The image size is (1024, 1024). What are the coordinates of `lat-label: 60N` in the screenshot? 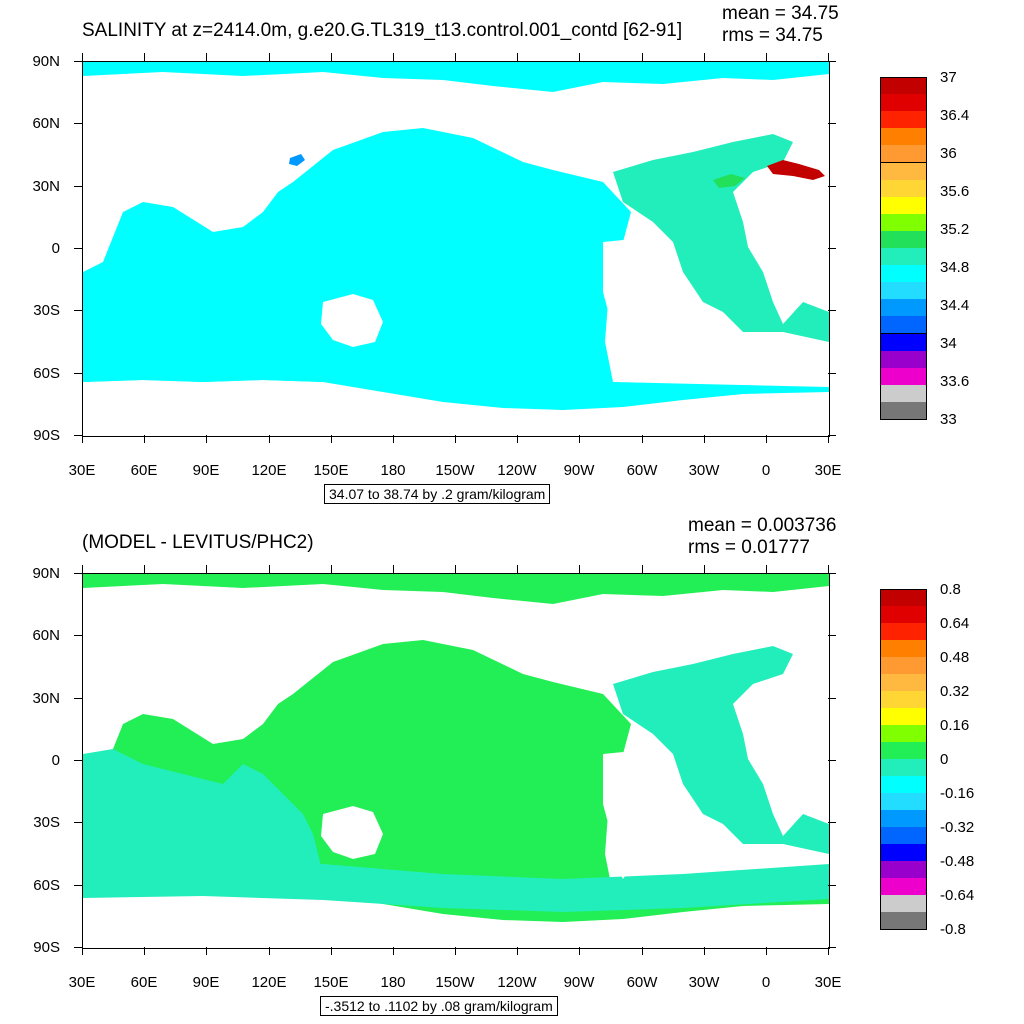 It's located at (46, 123).